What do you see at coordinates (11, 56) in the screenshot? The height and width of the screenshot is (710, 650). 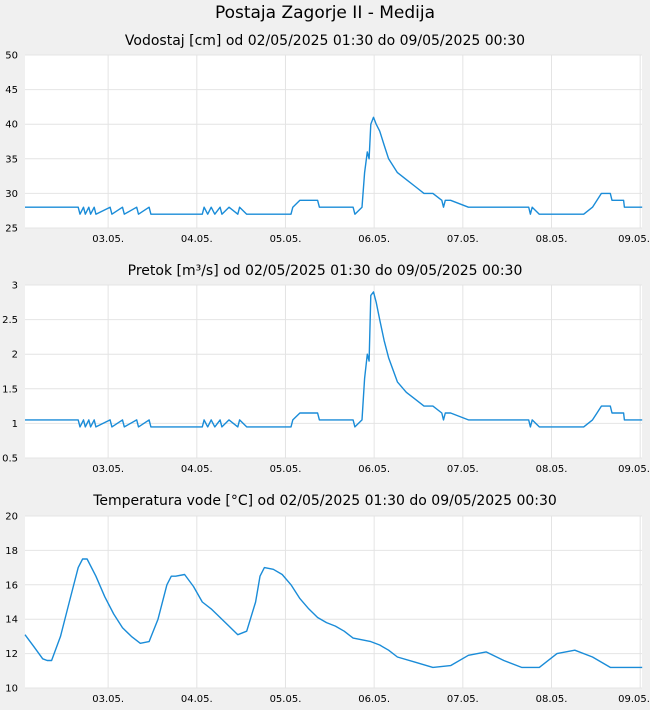 I see `y-tick-label: 50` at bounding box center [11, 56].